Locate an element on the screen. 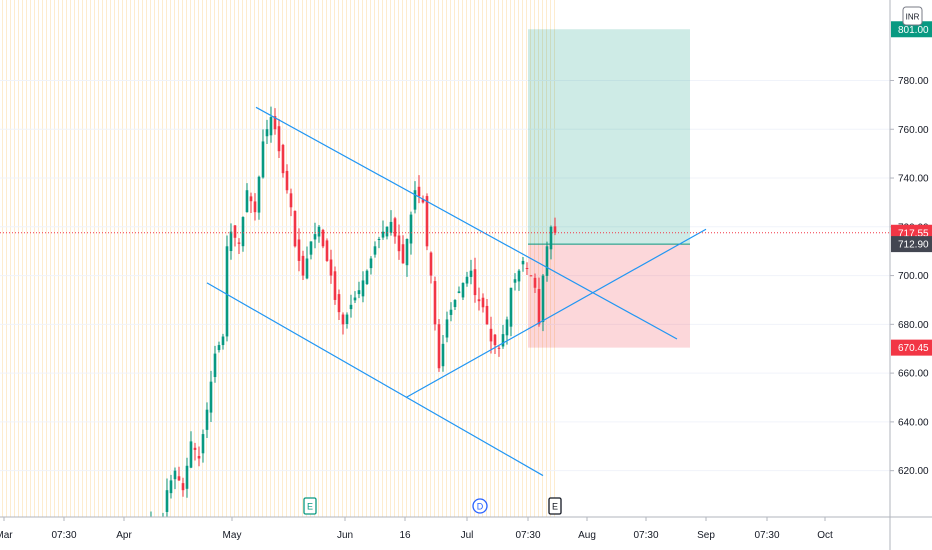  x-tick-label: Jun is located at coordinates (345, 535).